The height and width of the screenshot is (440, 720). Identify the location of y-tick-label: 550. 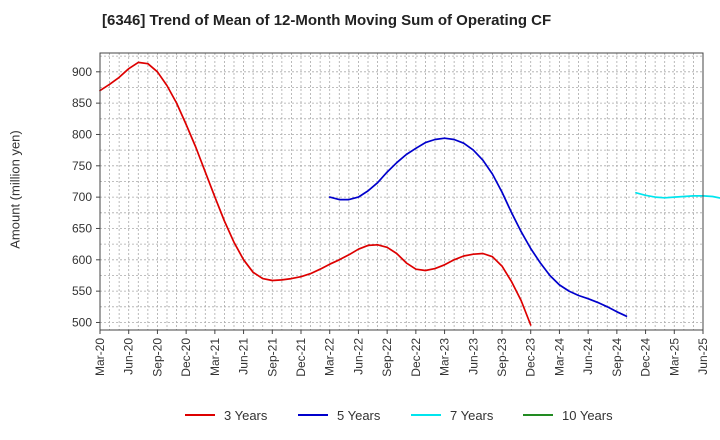
(82, 291).